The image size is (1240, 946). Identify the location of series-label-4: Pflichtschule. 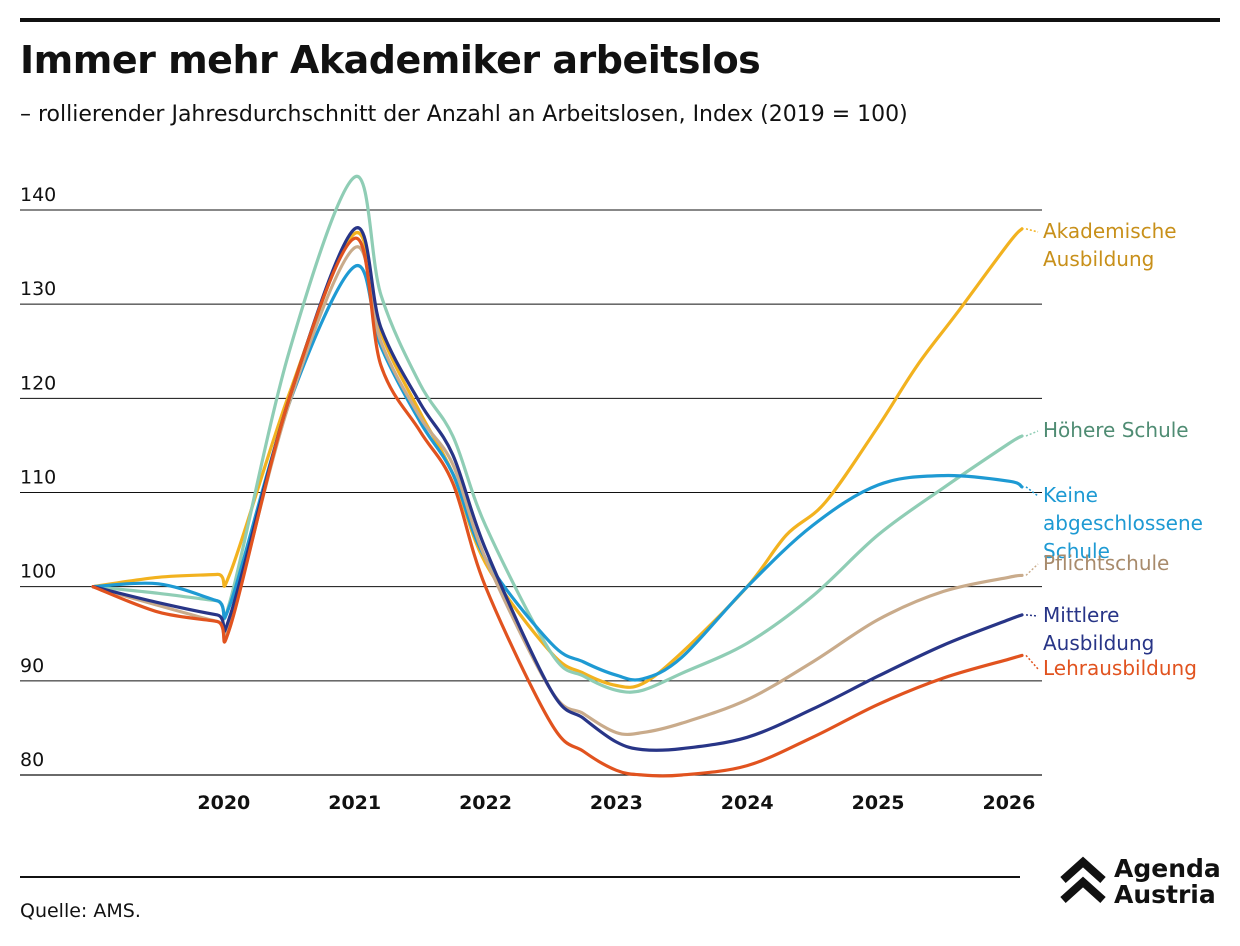
(1106, 563).